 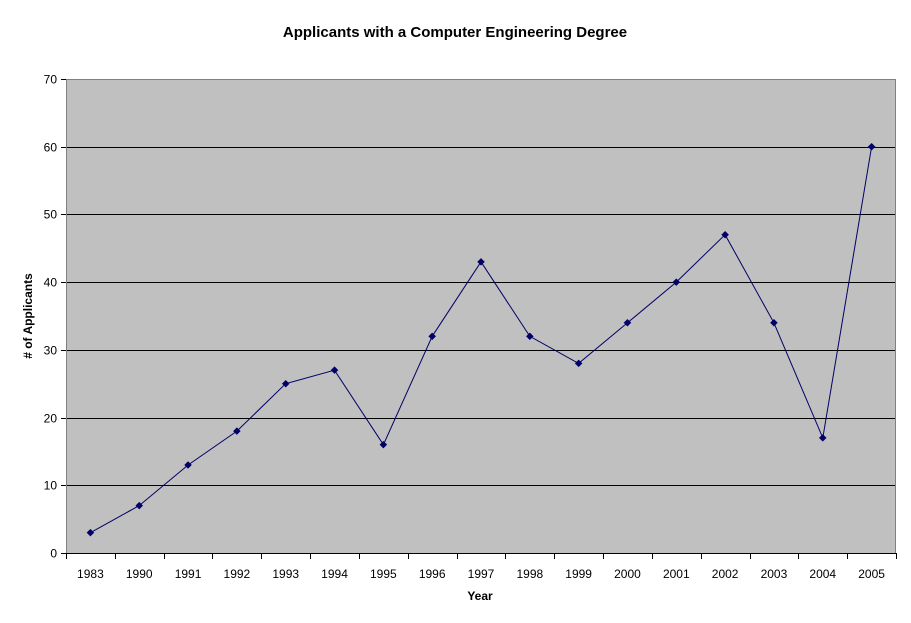 I want to click on x-tick-label: 2001, so click(x=676, y=574).